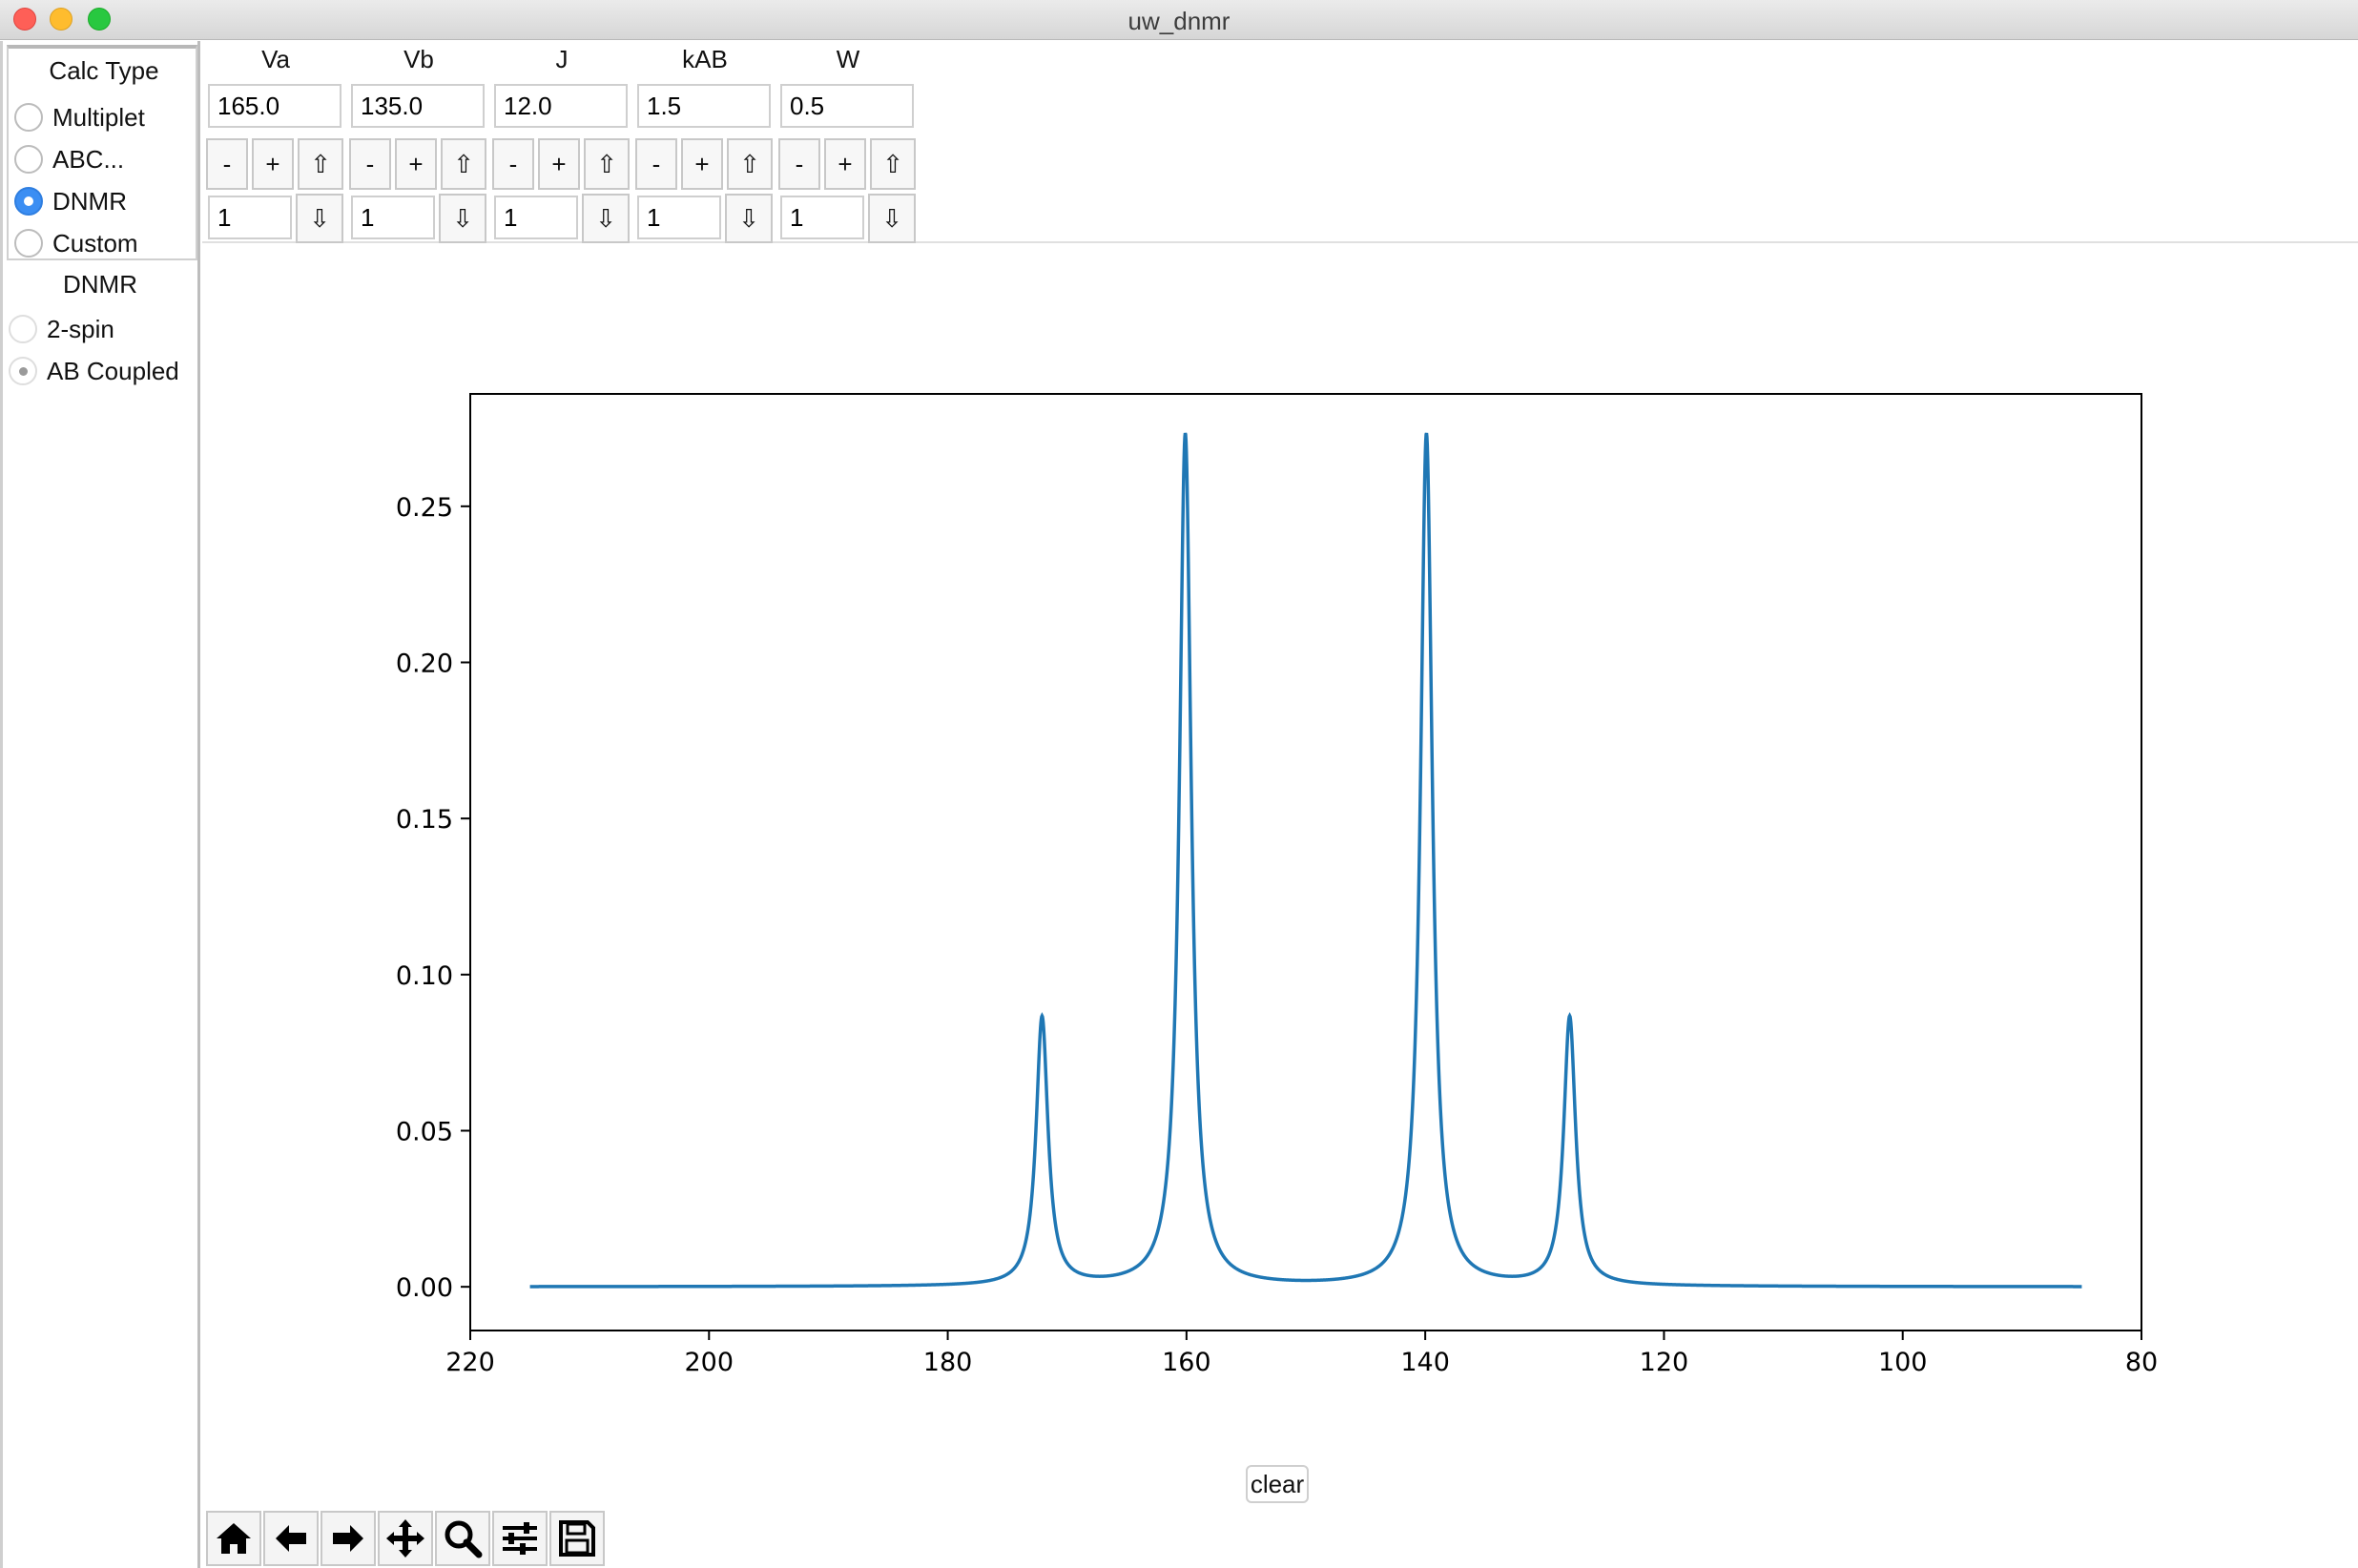 The image size is (2358, 1568). Describe the element at coordinates (656, 164) in the screenshot. I see `kab-decrement-button: -` at that location.